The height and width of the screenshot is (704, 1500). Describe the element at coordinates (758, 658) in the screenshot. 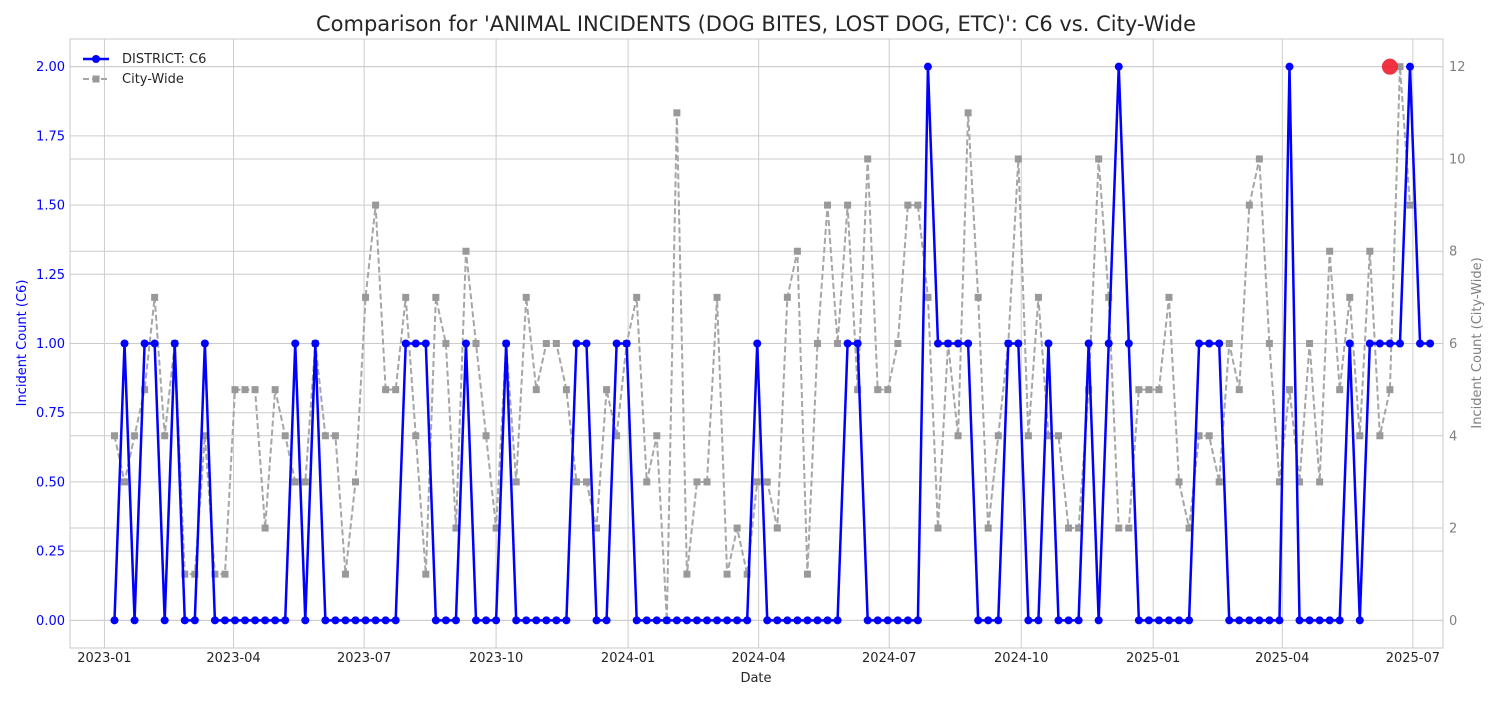

I see `x-tick-label: 2024-04` at that location.